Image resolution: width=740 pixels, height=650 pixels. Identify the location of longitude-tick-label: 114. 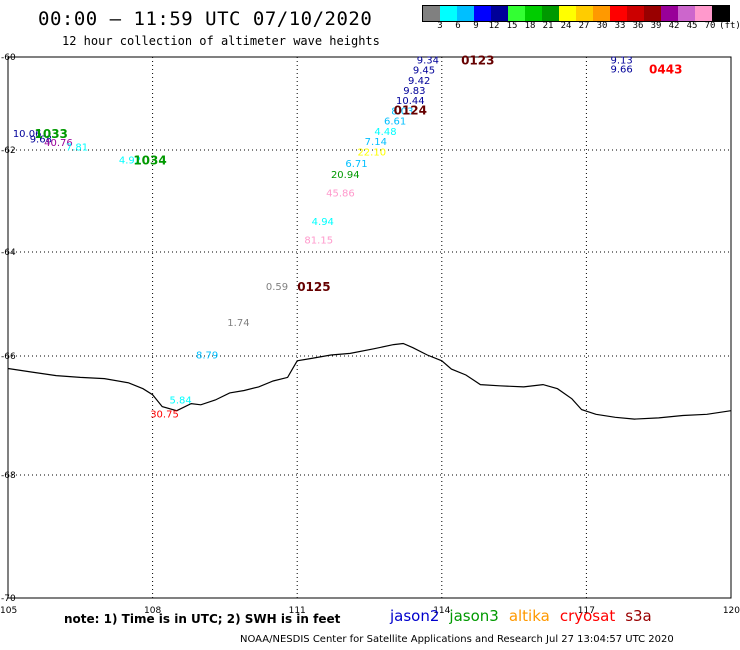
(441, 611).